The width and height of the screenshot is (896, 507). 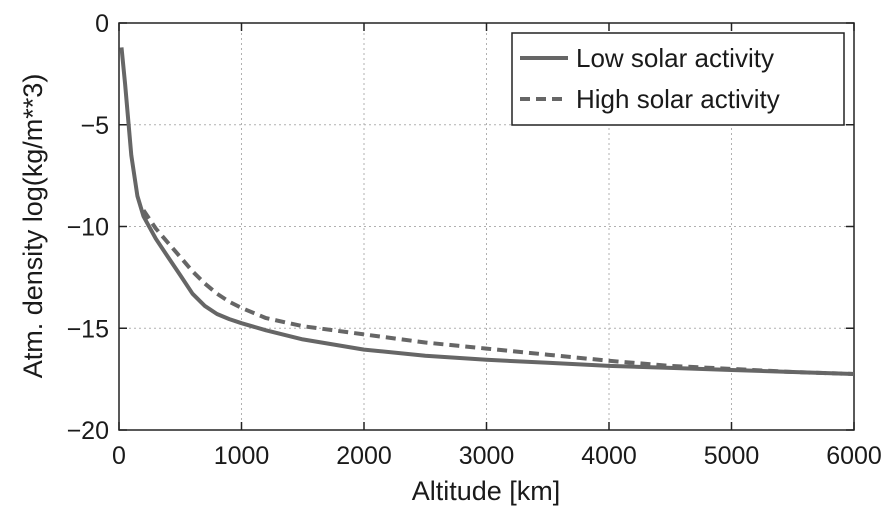 I want to click on x-tick-label: 1000, so click(x=242, y=456).